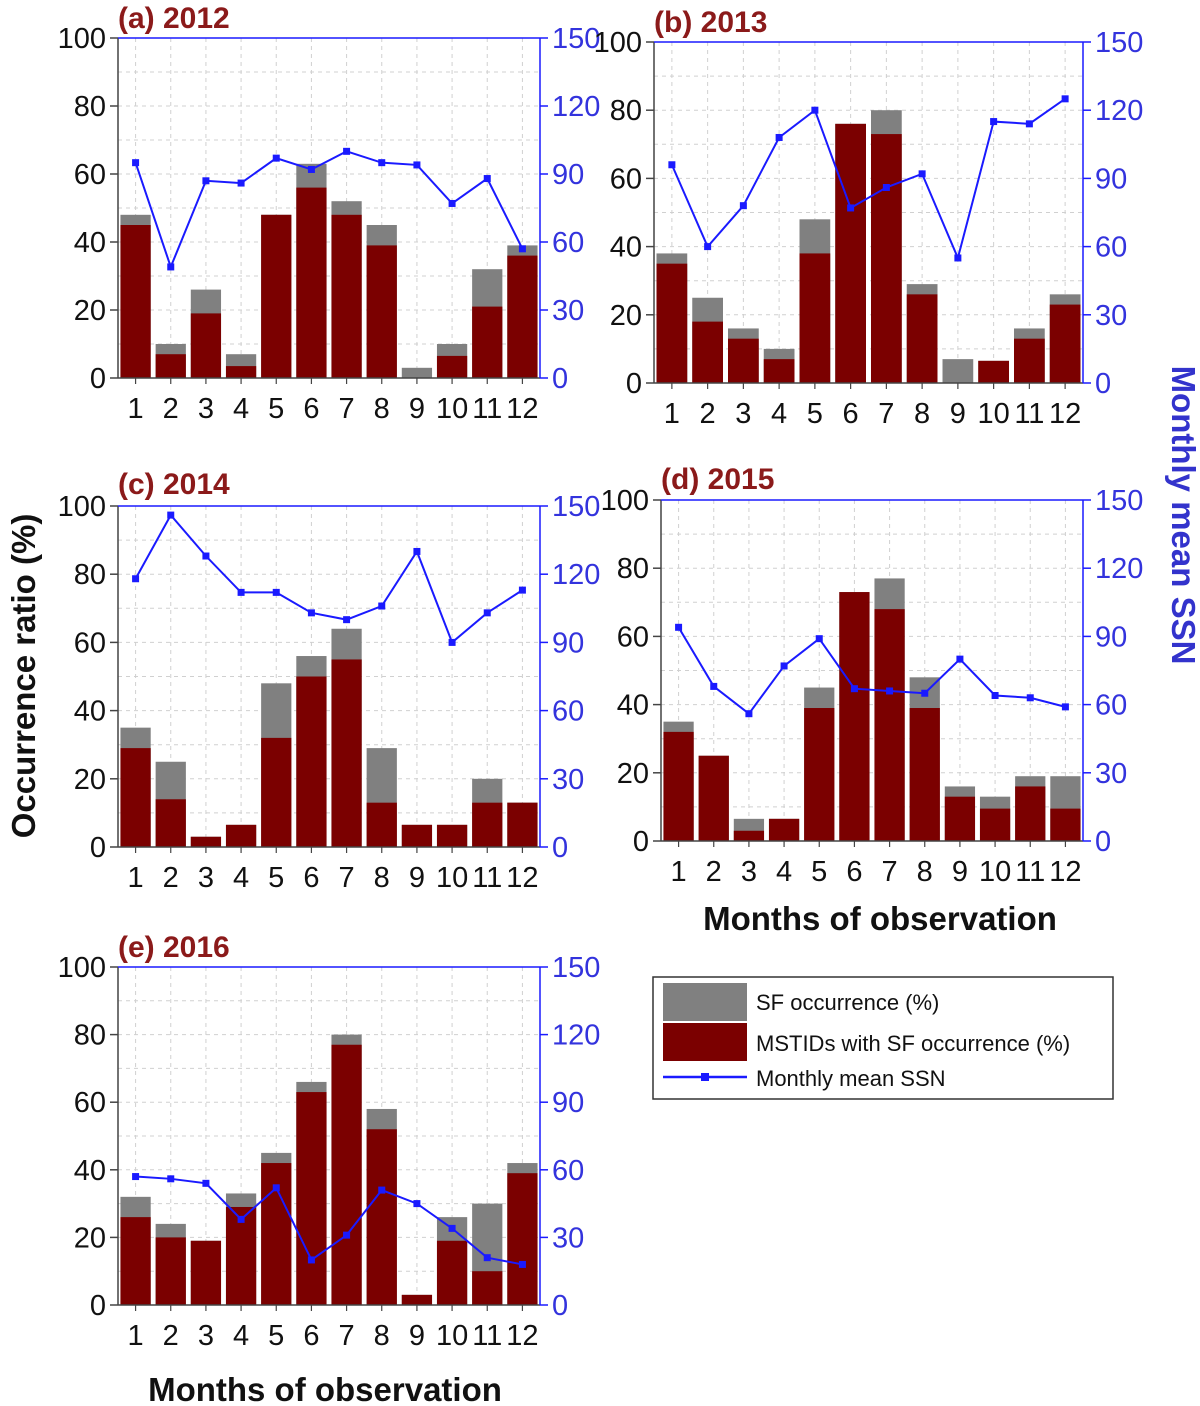 The height and width of the screenshot is (1406, 1200). What do you see at coordinates (174, 947) in the screenshot?
I see `panel-title: (e) 2016` at bounding box center [174, 947].